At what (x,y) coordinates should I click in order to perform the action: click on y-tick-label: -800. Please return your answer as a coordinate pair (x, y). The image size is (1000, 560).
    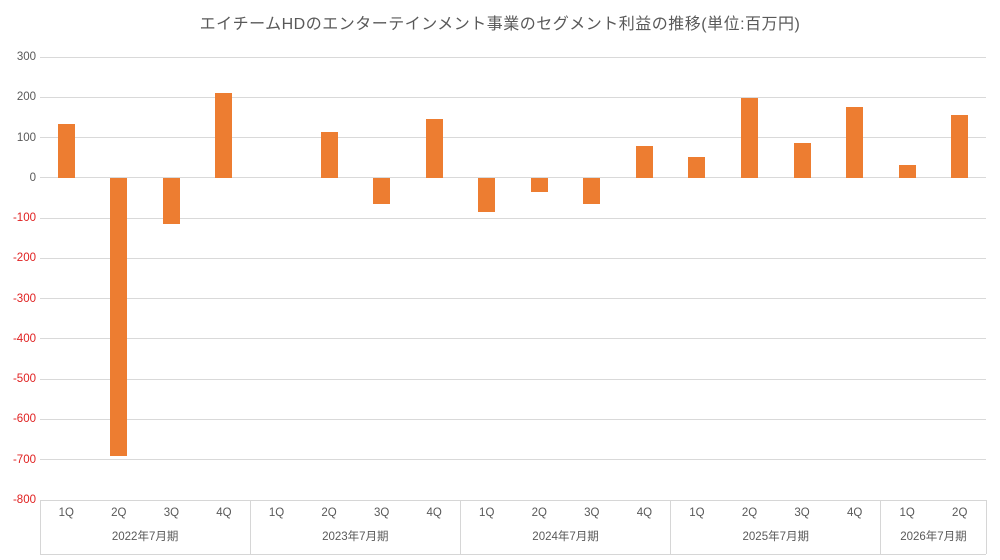
    Looking at the image, I should click on (24, 500).